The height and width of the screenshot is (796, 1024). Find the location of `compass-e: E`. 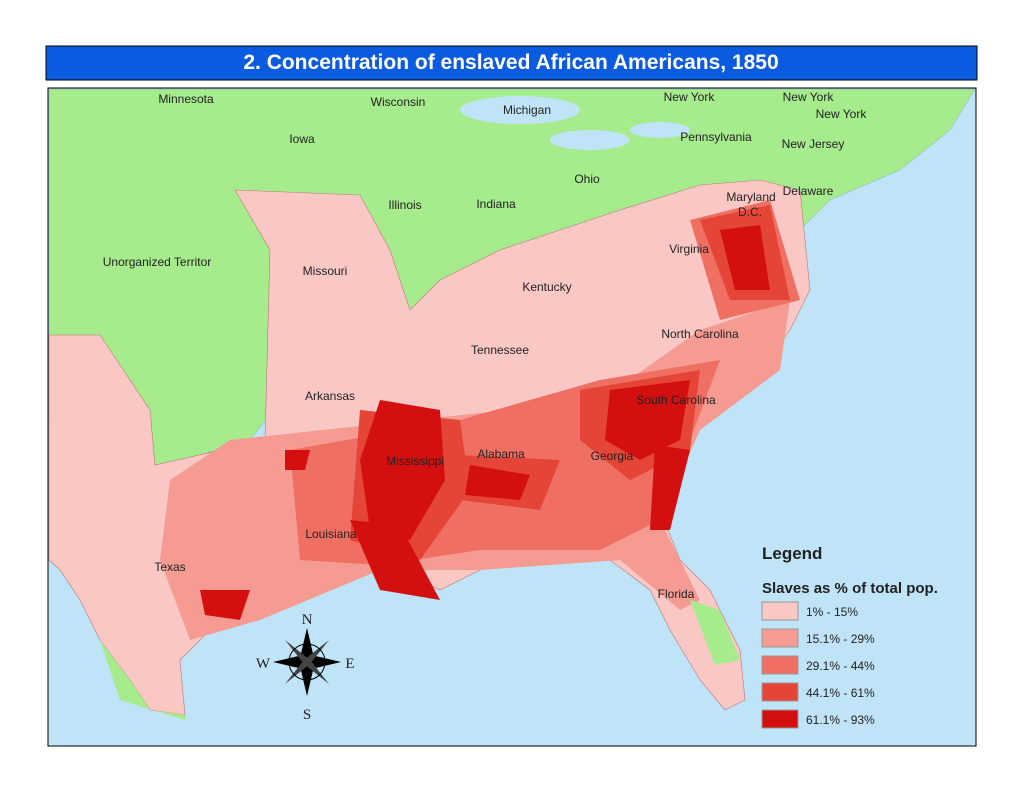

compass-e: E is located at coordinates (349, 664).